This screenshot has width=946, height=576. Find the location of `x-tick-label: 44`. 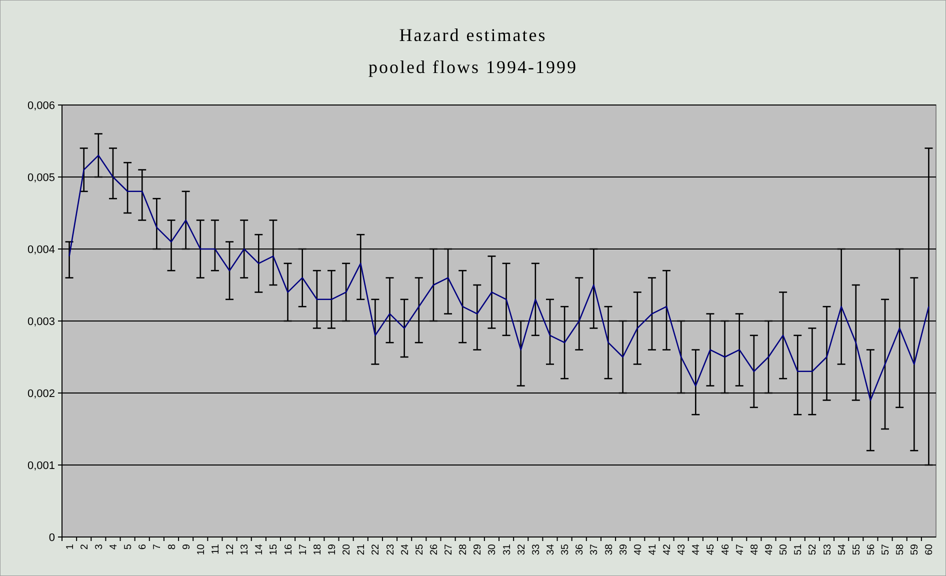

x-tick-label: 44 is located at coordinates (696, 550).